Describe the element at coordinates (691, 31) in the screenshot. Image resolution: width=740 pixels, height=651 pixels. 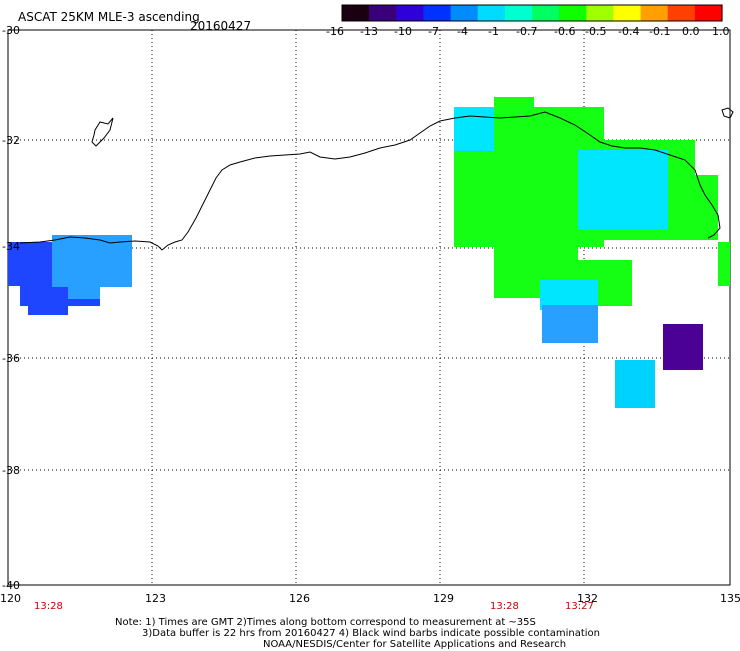
I see `colorbar-label: 0.0` at that location.